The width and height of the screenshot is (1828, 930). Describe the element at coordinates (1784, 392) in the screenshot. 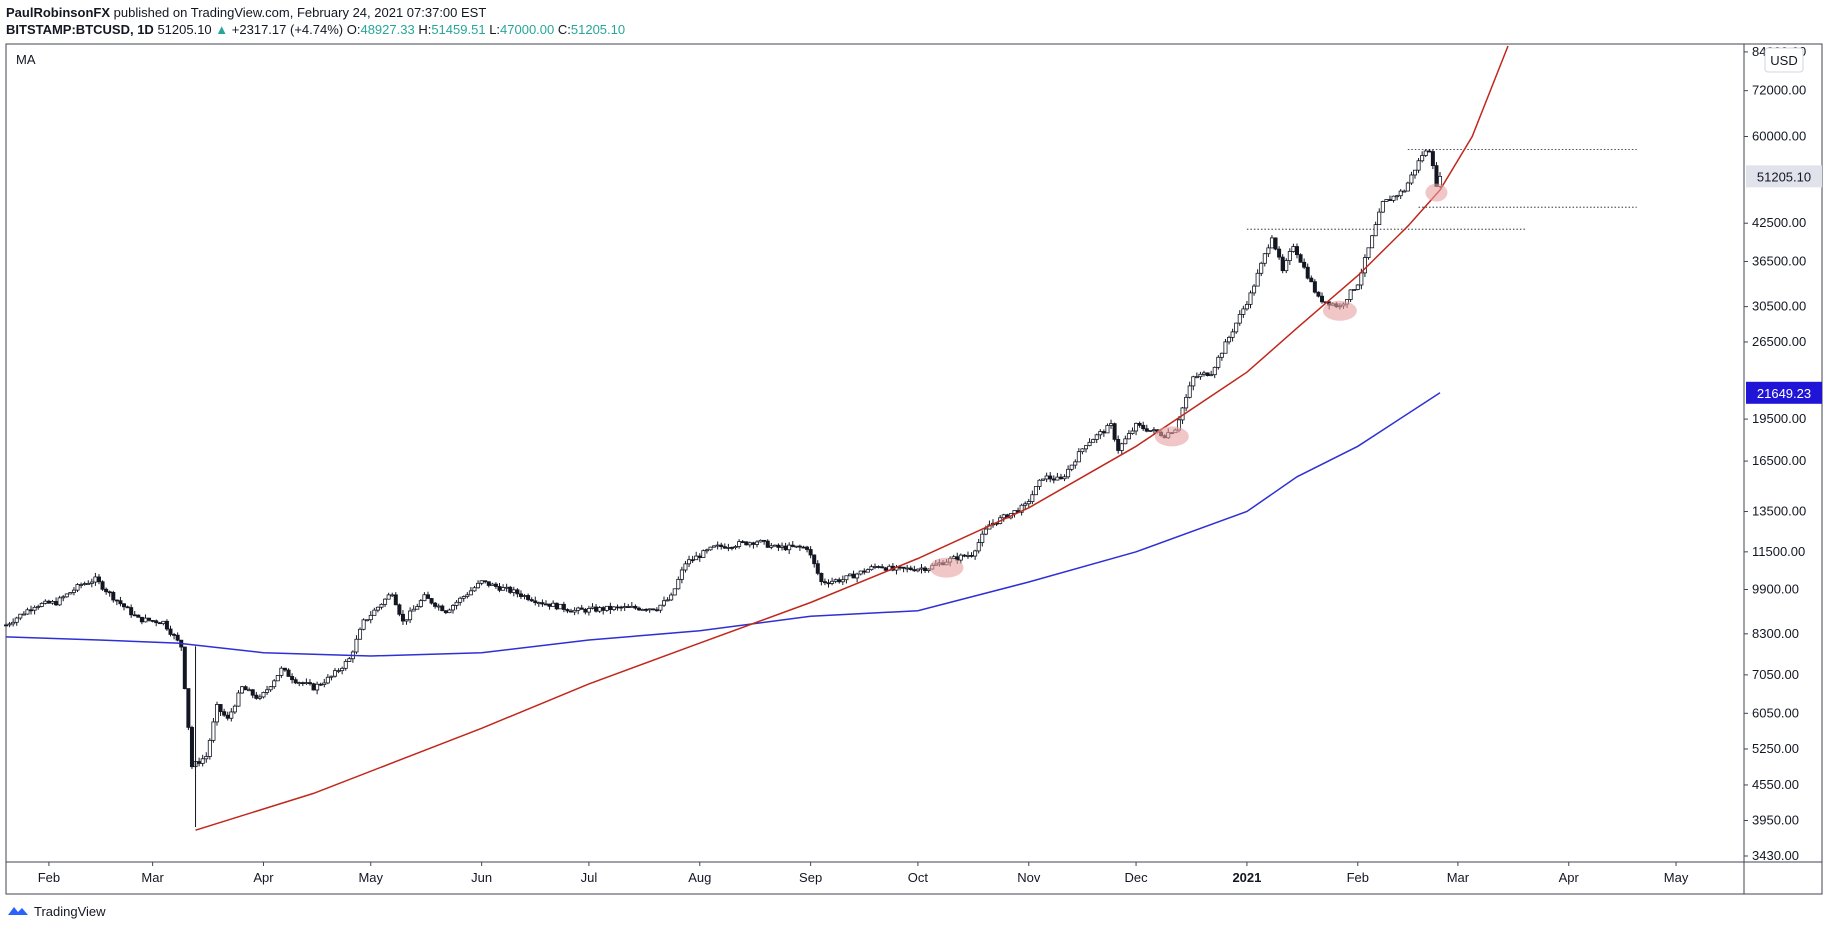

I see `ma-value-tag: 21649.23` at that location.